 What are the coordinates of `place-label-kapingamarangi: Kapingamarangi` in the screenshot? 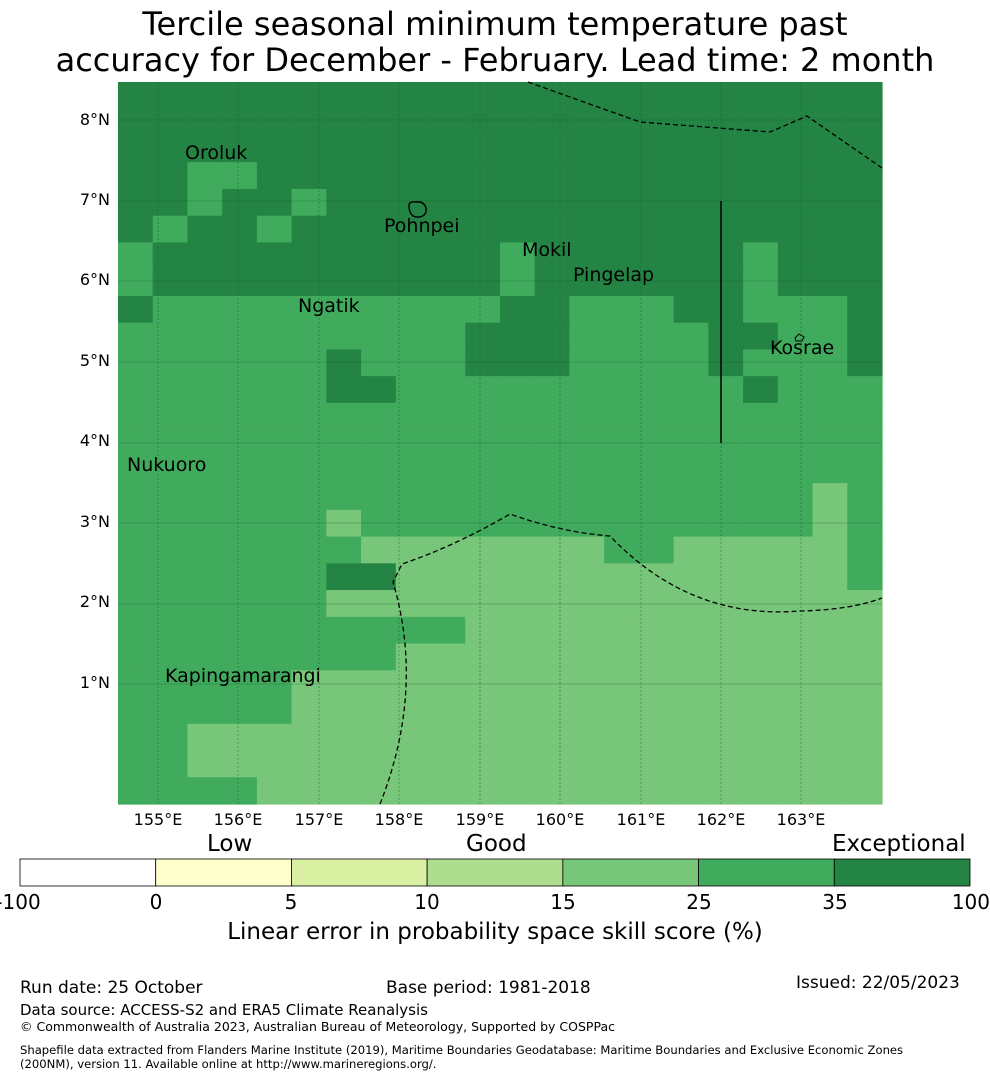 It's located at (243, 676).